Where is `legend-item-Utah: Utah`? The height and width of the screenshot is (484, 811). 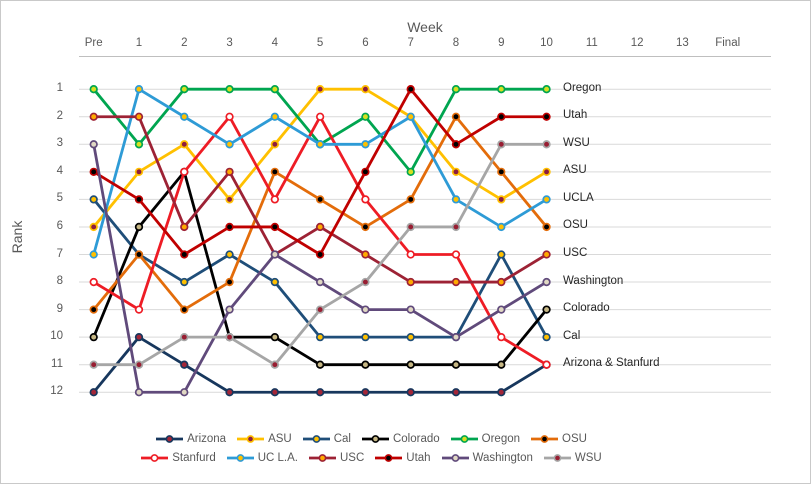 legend-item-Utah: Utah is located at coordinates (403, 458).